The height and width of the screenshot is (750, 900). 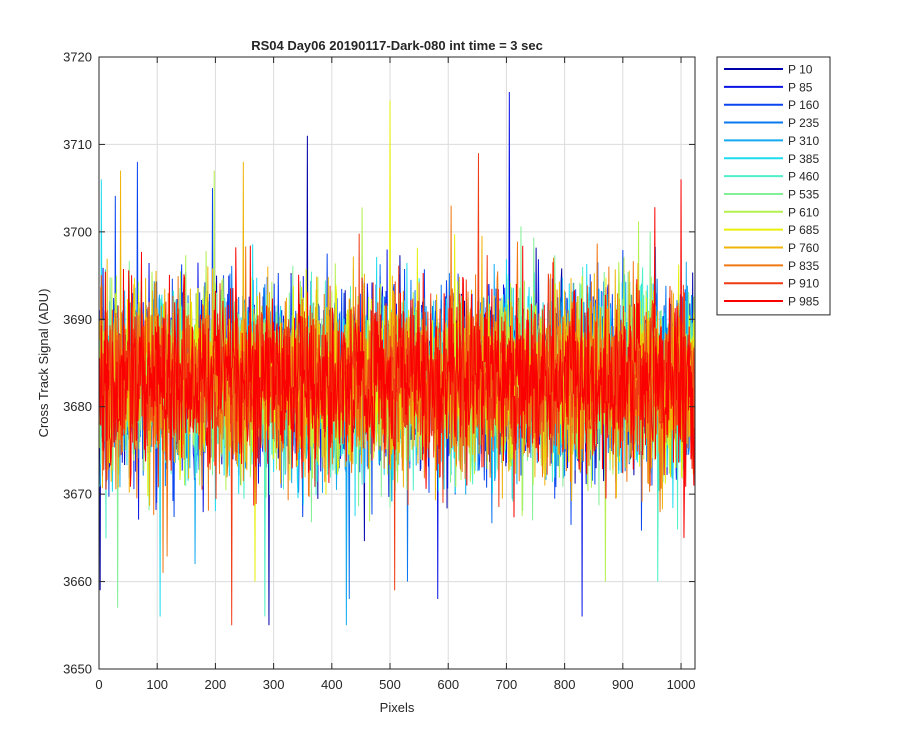 I want to click on y-tick-label: 3700, so click(x=77, y=231).